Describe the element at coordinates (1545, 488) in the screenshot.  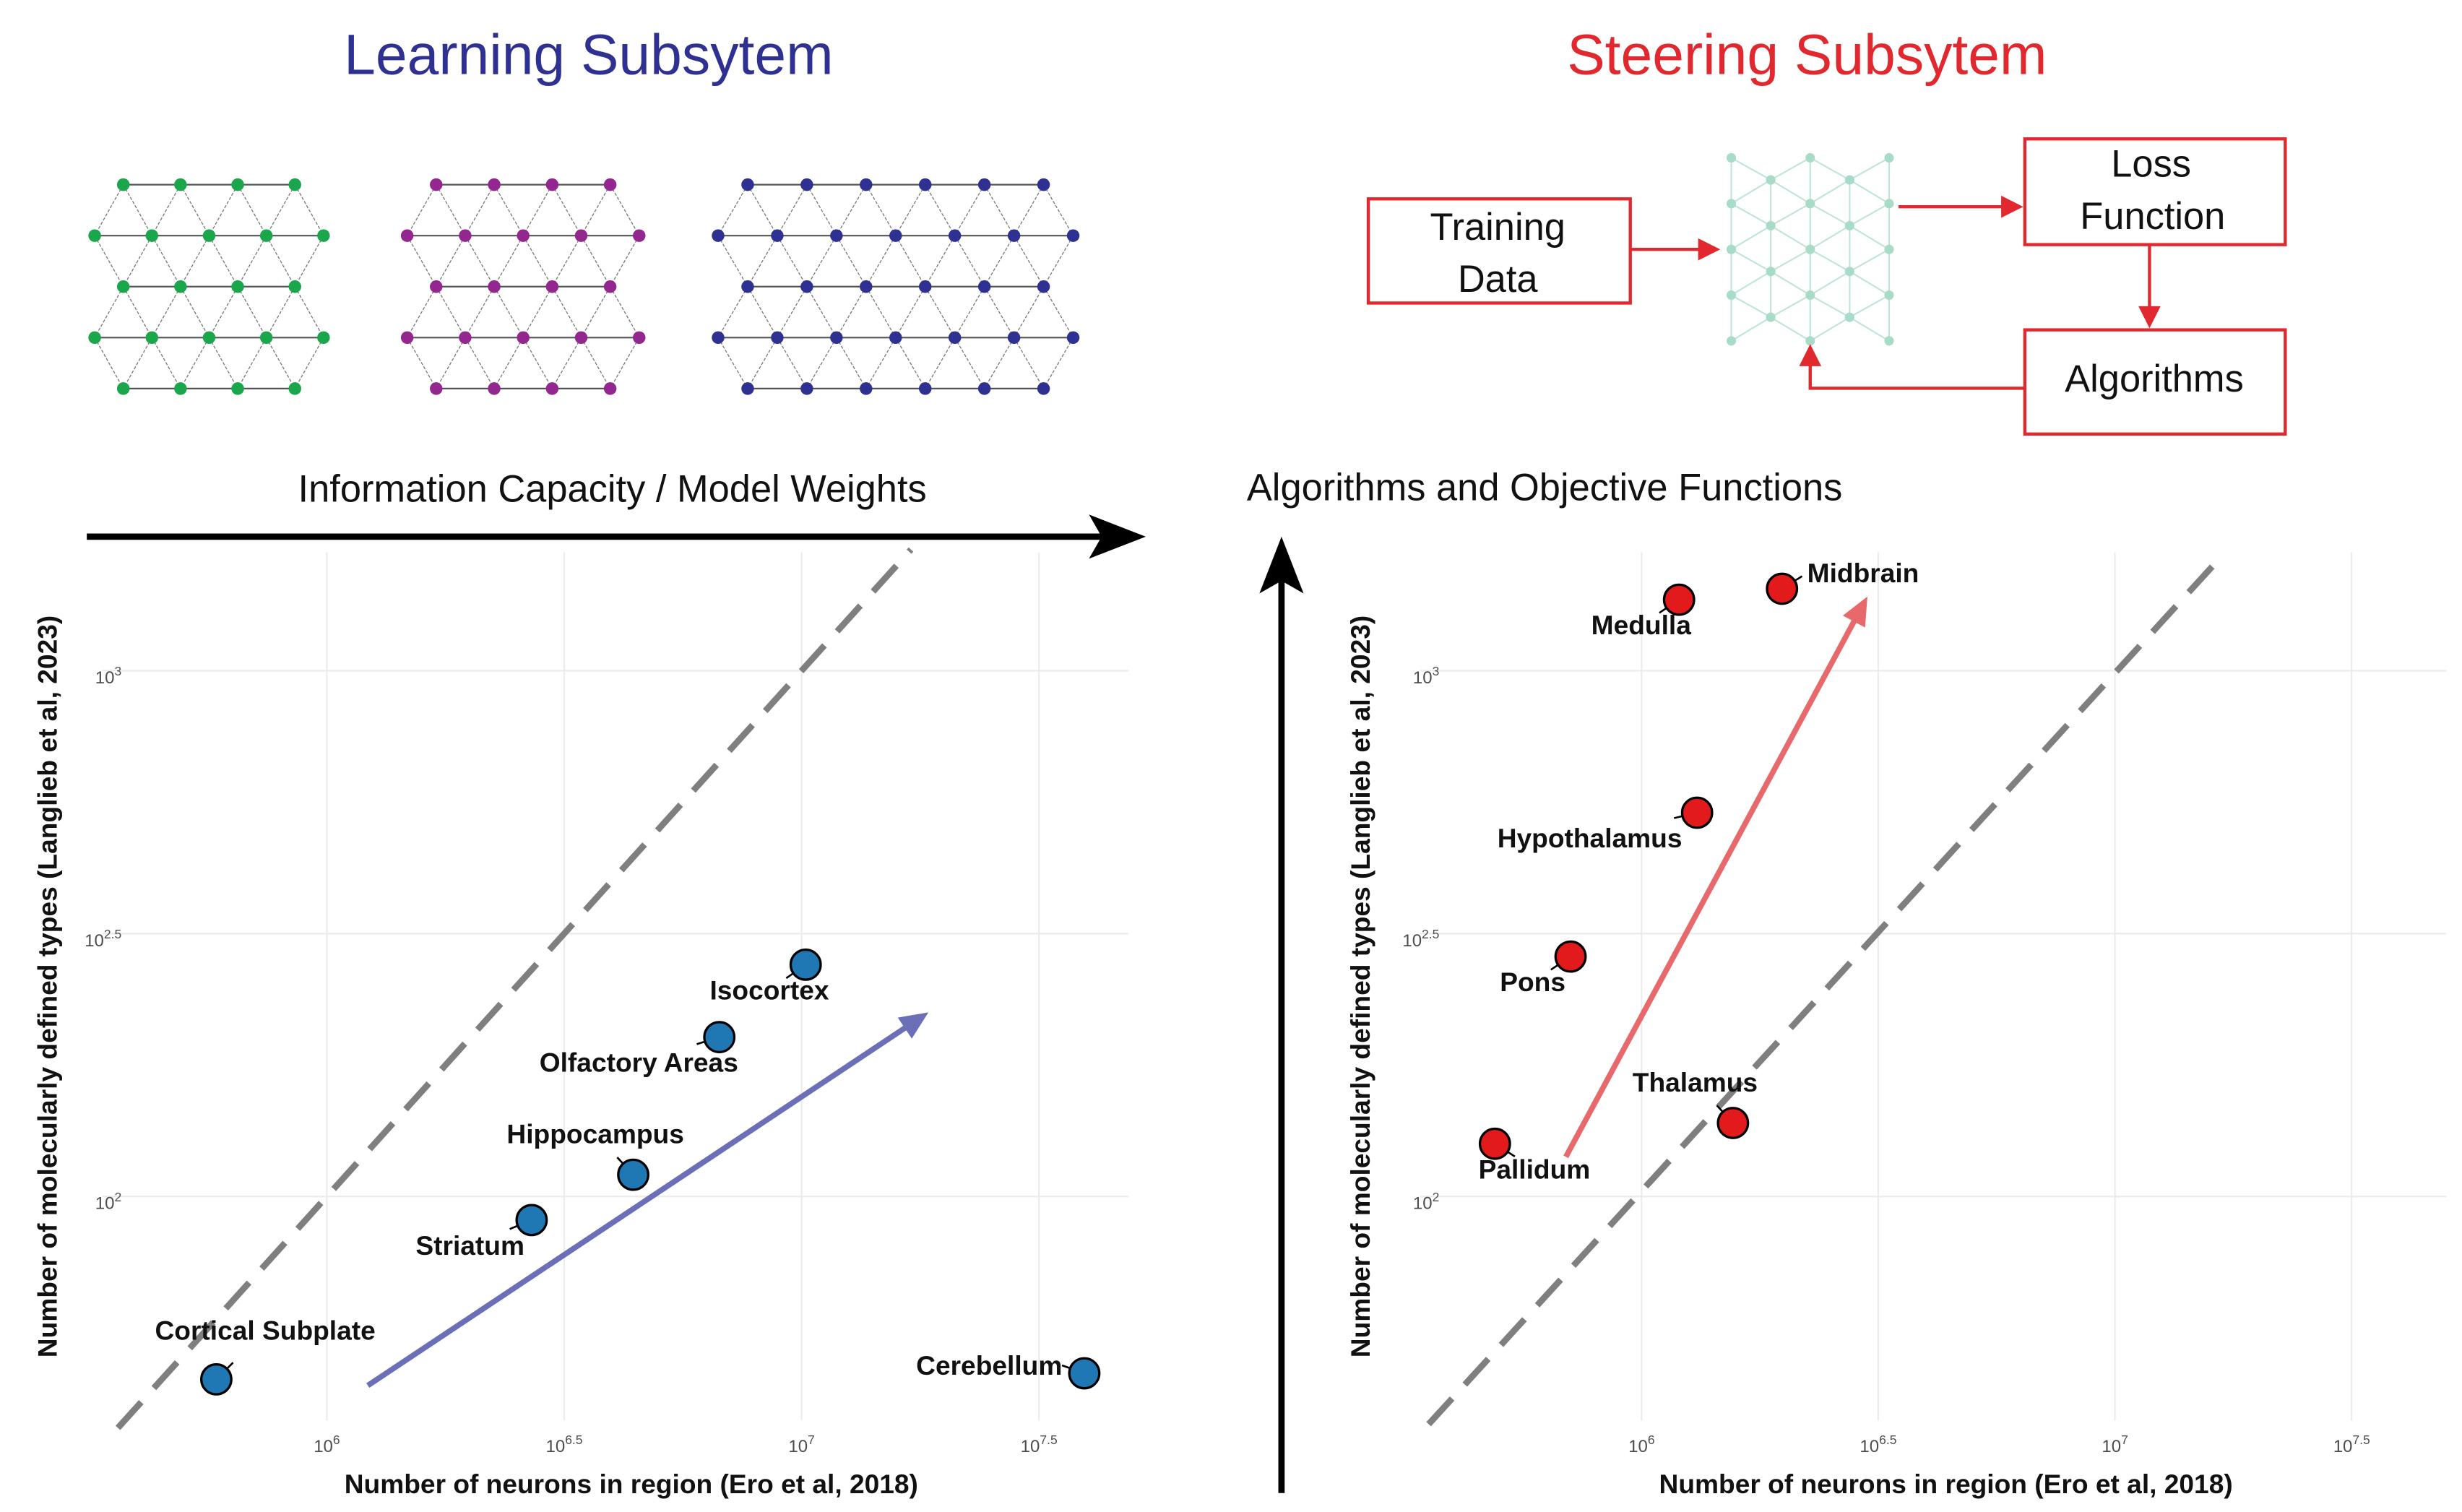
I see `arrow-label: Algorithms and Objective Functions` at that location.